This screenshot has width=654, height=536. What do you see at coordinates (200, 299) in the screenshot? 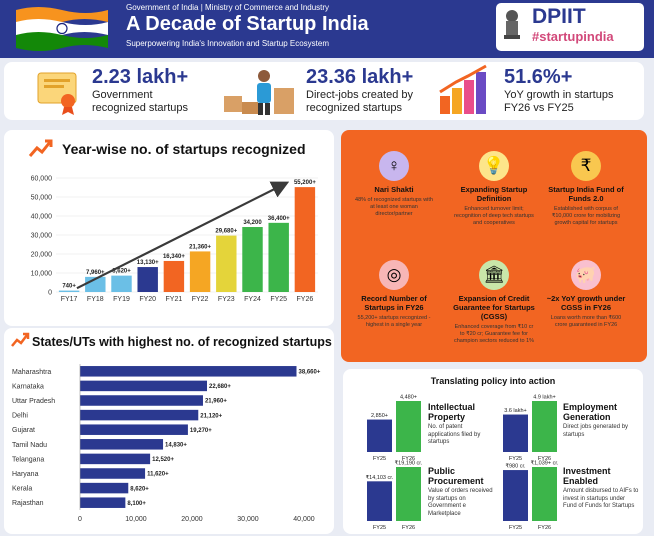
I see `x-tick-label: FY22` at bounding box center [200, 299].